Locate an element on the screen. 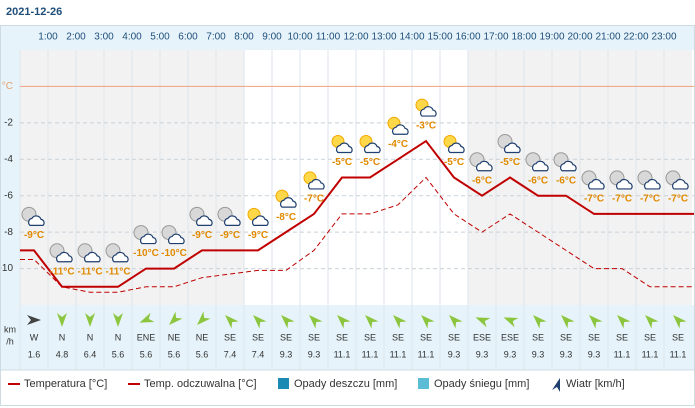 The height and width of the screenshot is (408, 695). hour-label: 10:00 is located at coordinates (299, 37).